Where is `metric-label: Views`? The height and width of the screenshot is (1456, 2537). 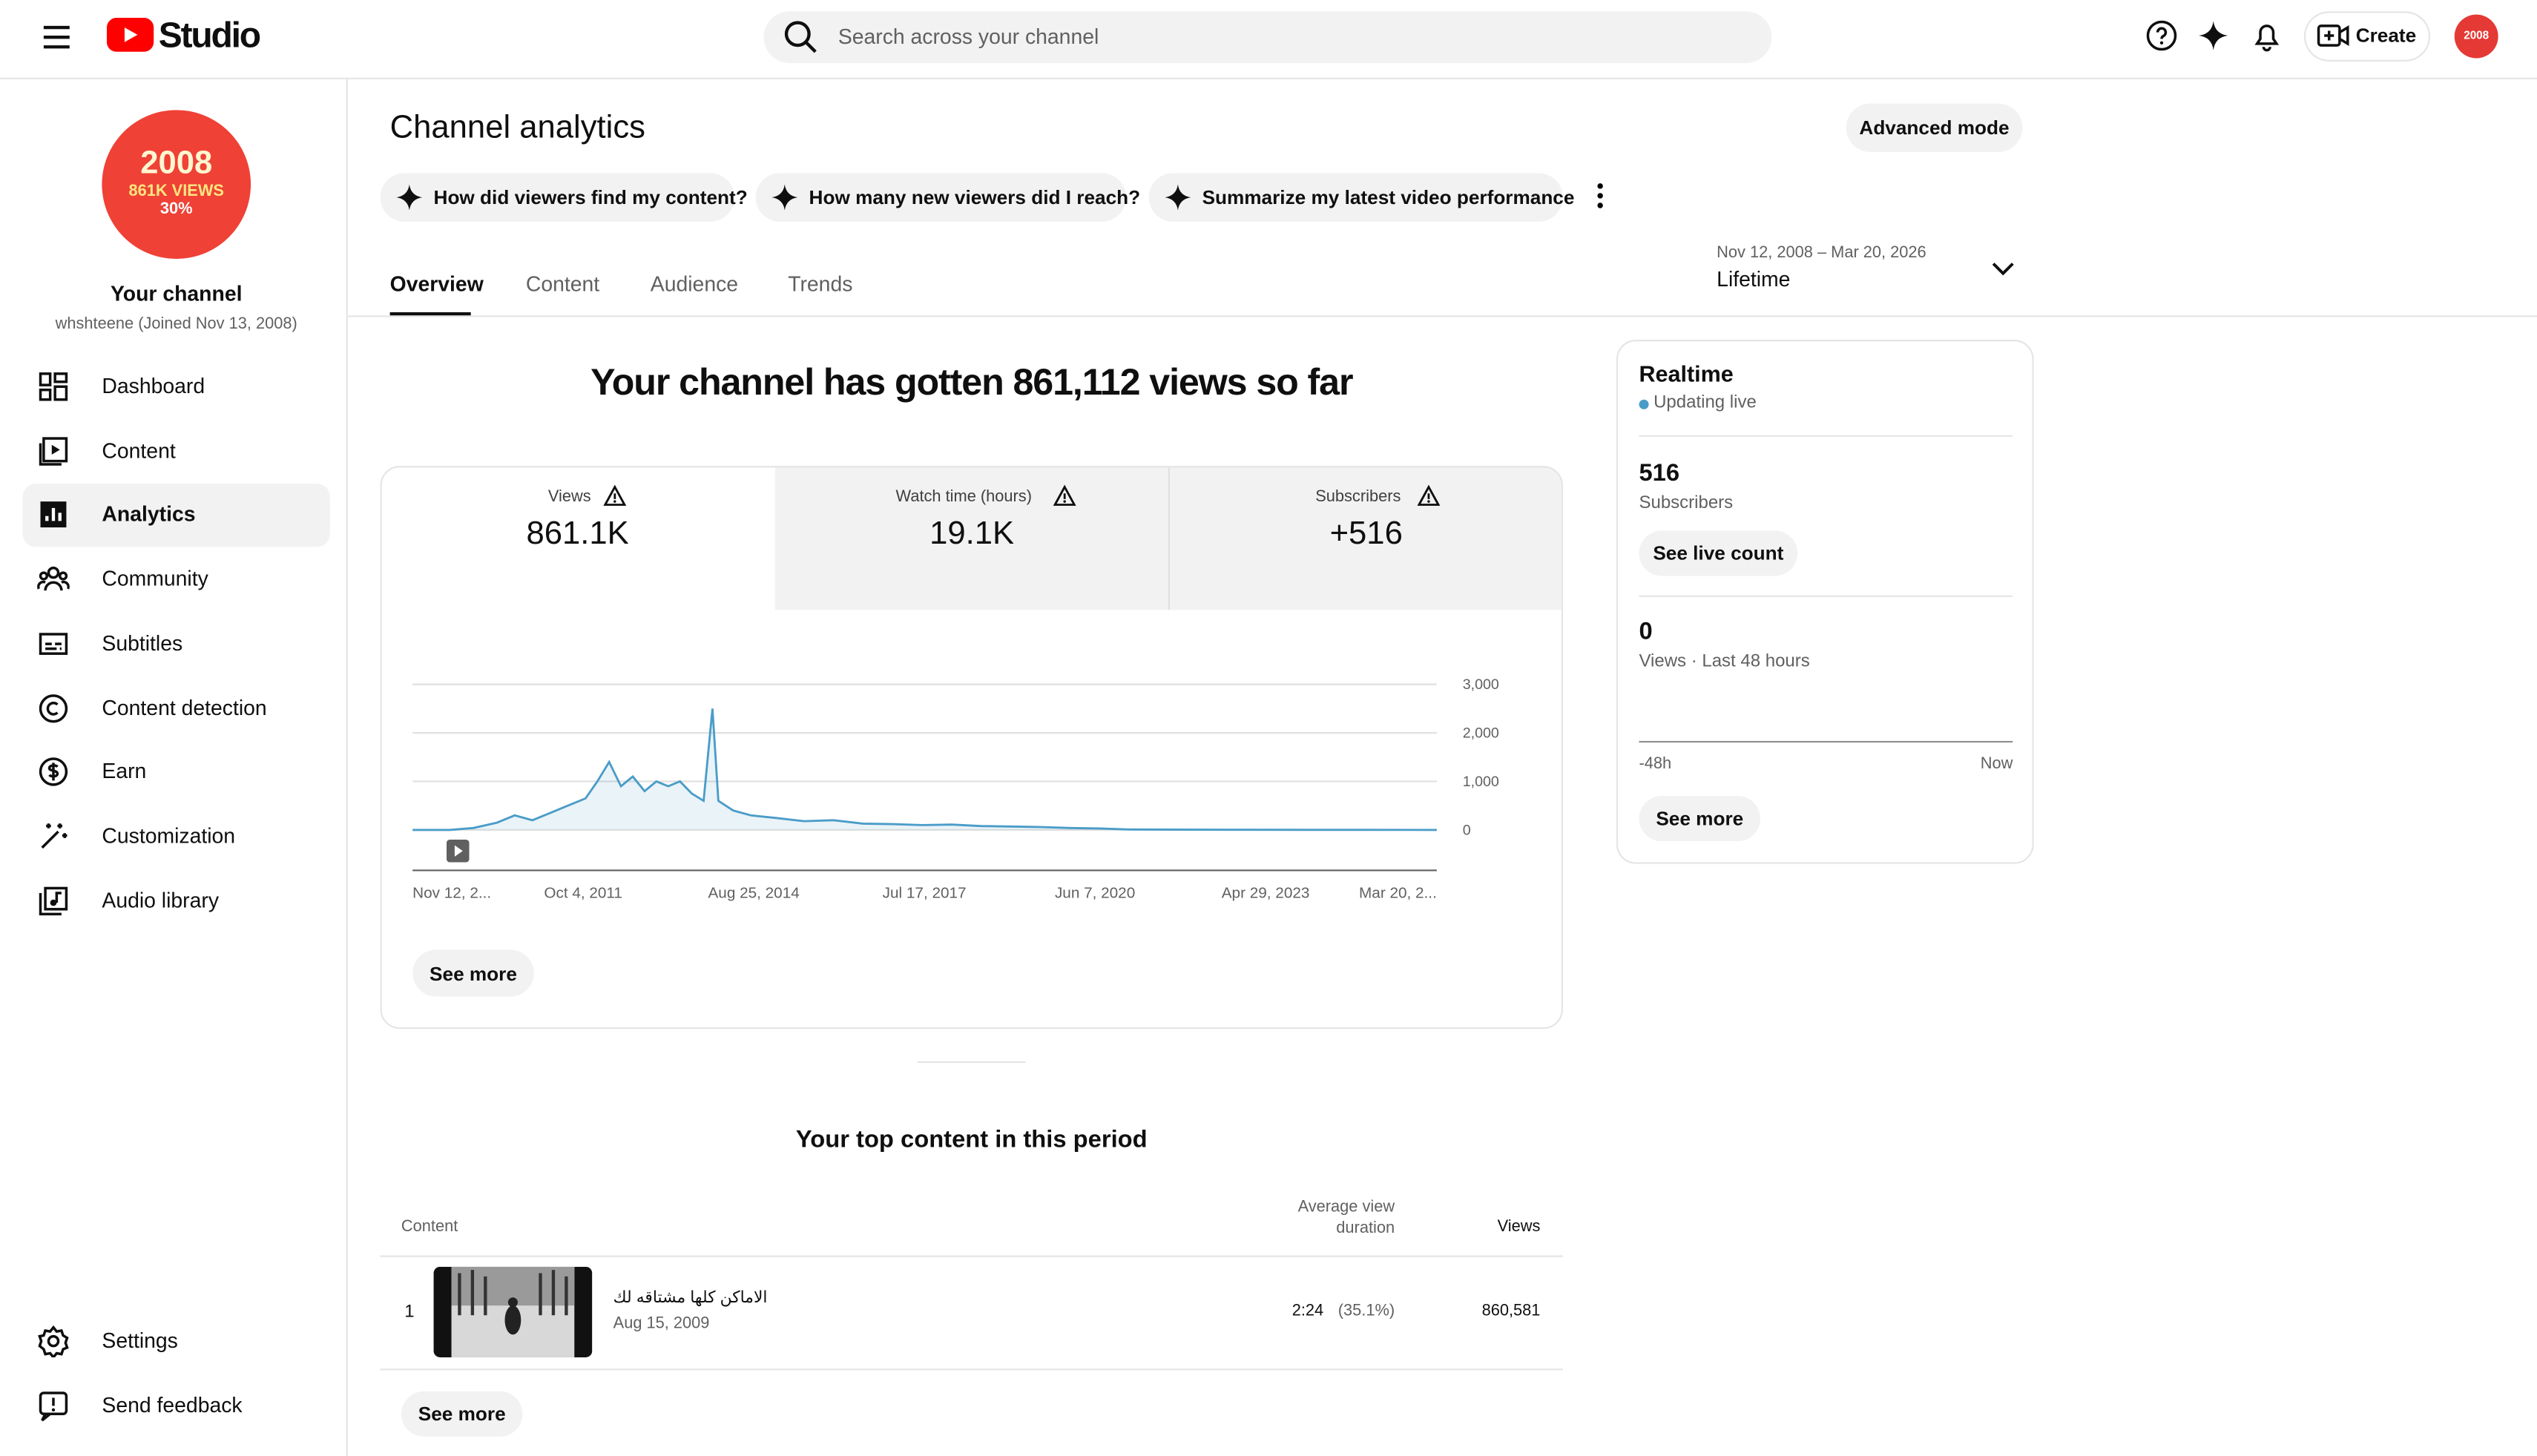 metric-label: Views is located at coordinates (569, 498).